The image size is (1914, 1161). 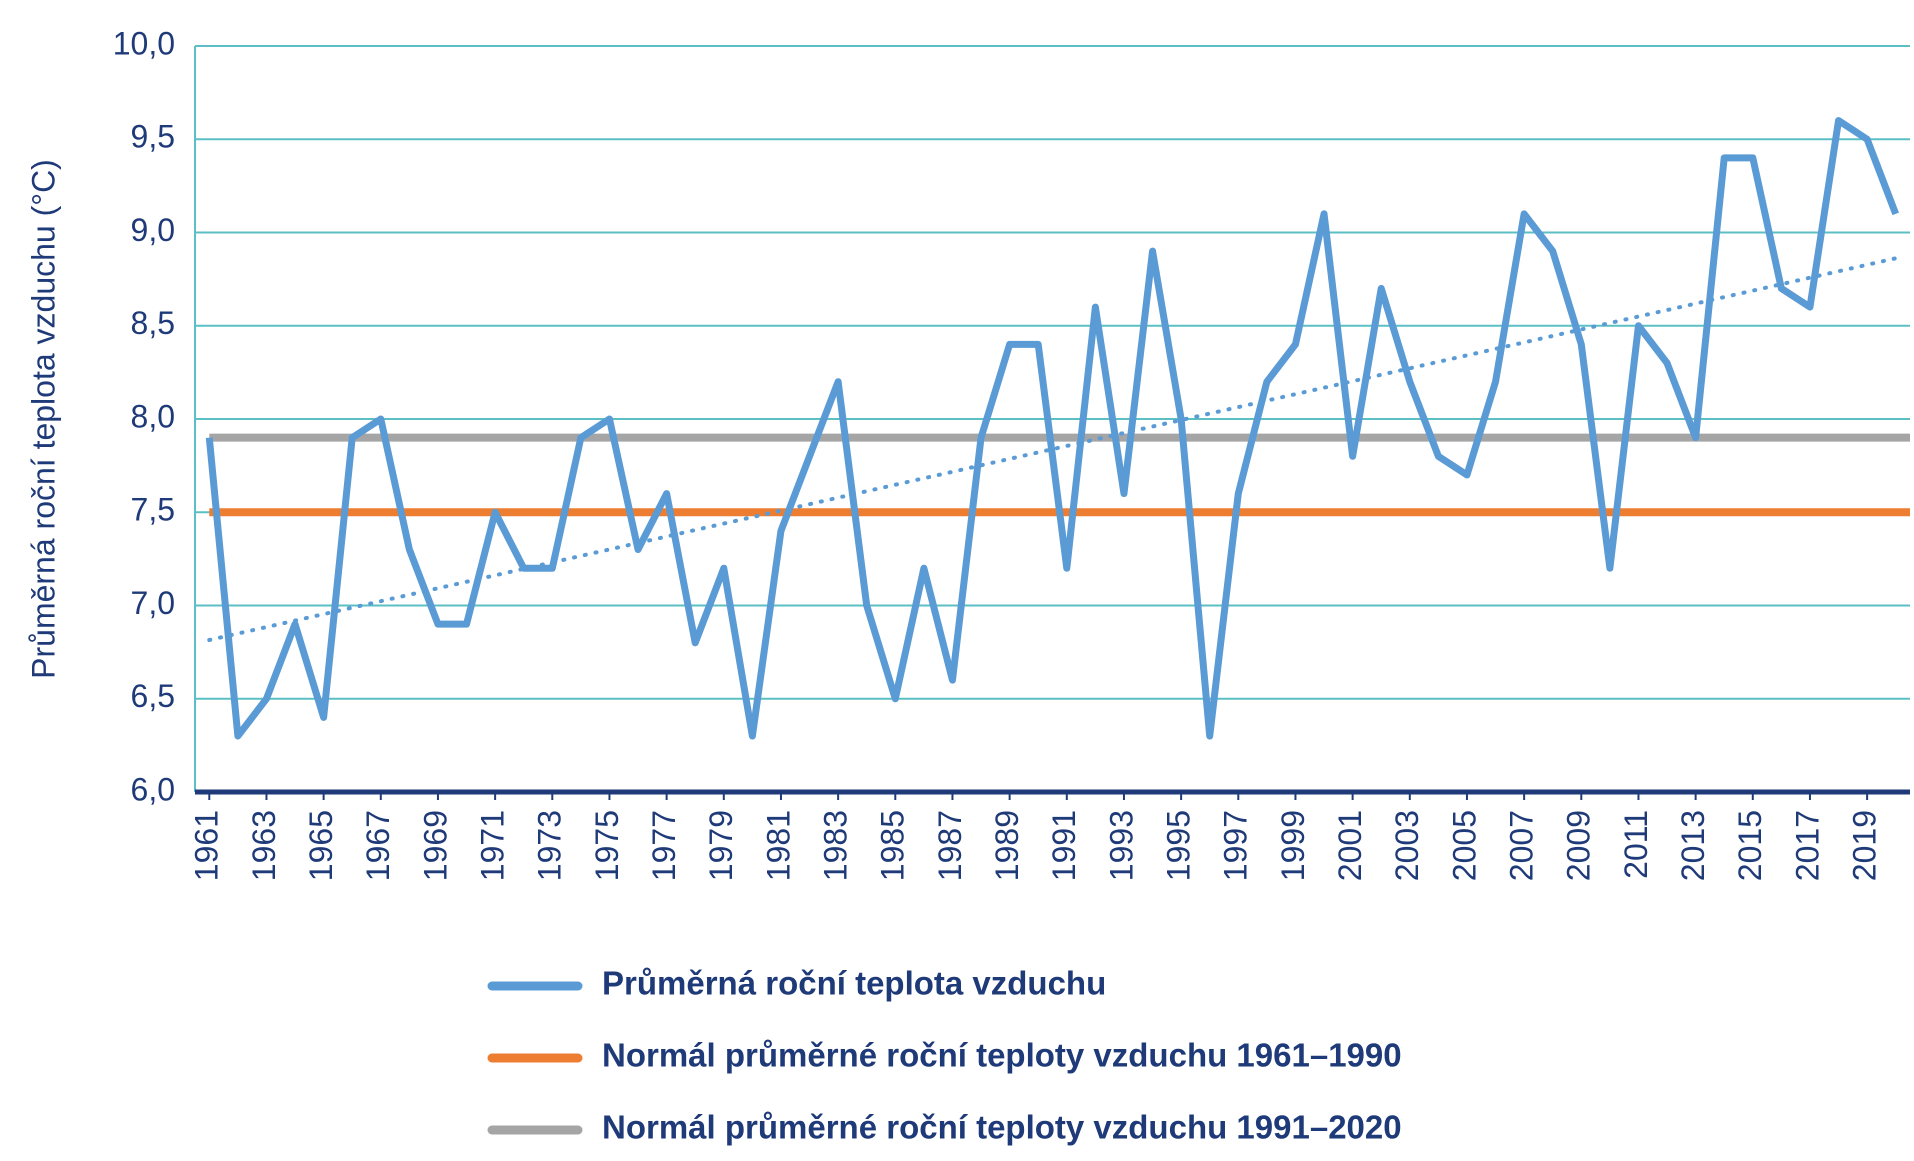 What do you see at coordinates (1064, 845) in the screenshot?
I see `x-tick-label: 1991` at bounding box center [1064, 845].